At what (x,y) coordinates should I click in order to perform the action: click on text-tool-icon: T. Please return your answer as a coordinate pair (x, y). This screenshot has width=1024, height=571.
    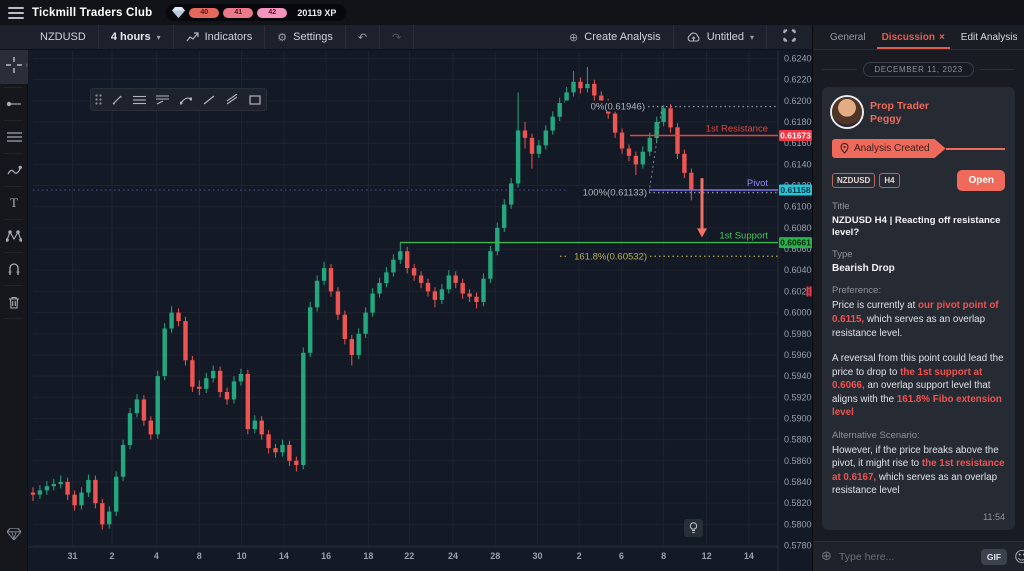
    Looking at the image, I should click on (14, 202).